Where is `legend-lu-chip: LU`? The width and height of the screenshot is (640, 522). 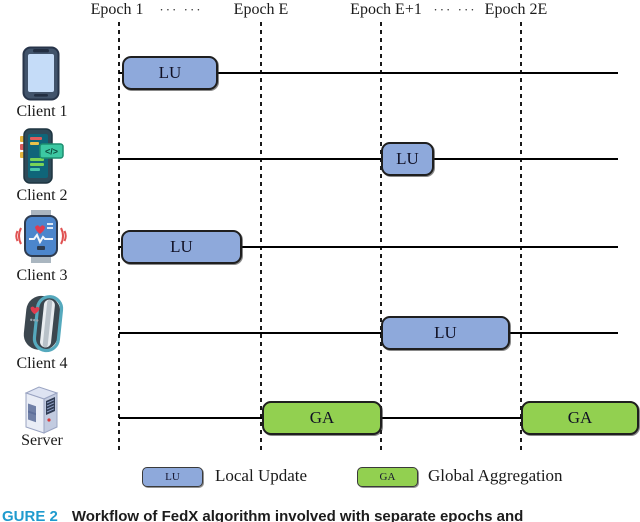 legend-lu-chip: LU is located at coordinates (172, 477).